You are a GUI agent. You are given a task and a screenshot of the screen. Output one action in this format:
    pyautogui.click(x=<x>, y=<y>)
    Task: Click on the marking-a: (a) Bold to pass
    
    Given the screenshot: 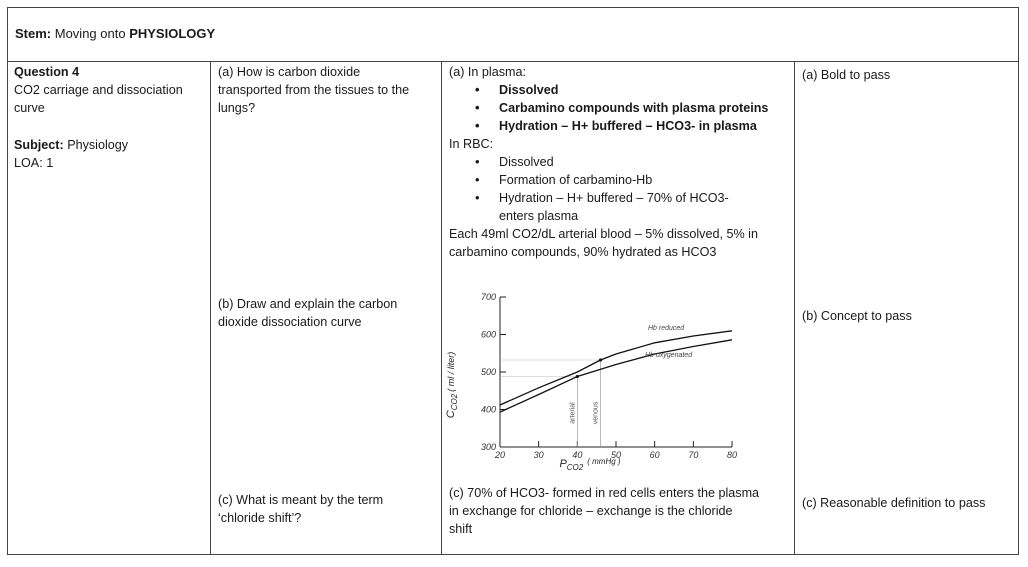 What is the action you would take?
    pyautogui.click(x=846, y=75)
    